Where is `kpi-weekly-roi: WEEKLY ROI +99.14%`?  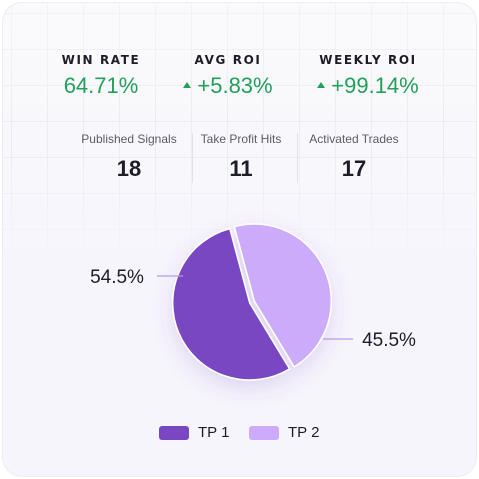 kpi-weekly-roi: WEEKLY ROI +99.14% is located at coordinates (368, 75).